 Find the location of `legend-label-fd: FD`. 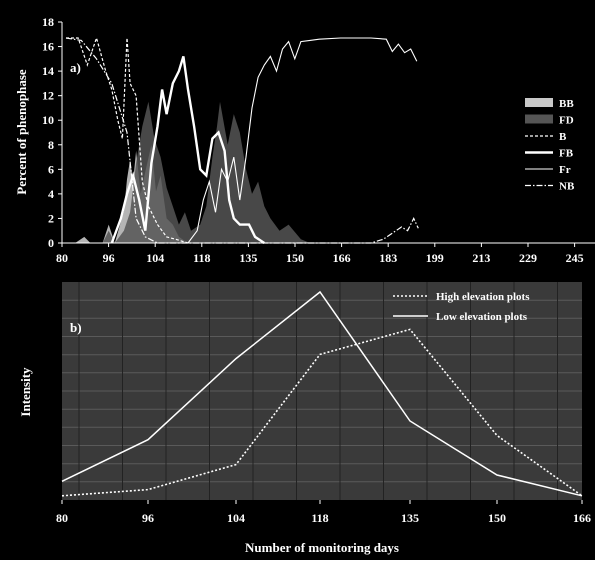

legend-label-fd: FD is located at coordinates (566, 121).